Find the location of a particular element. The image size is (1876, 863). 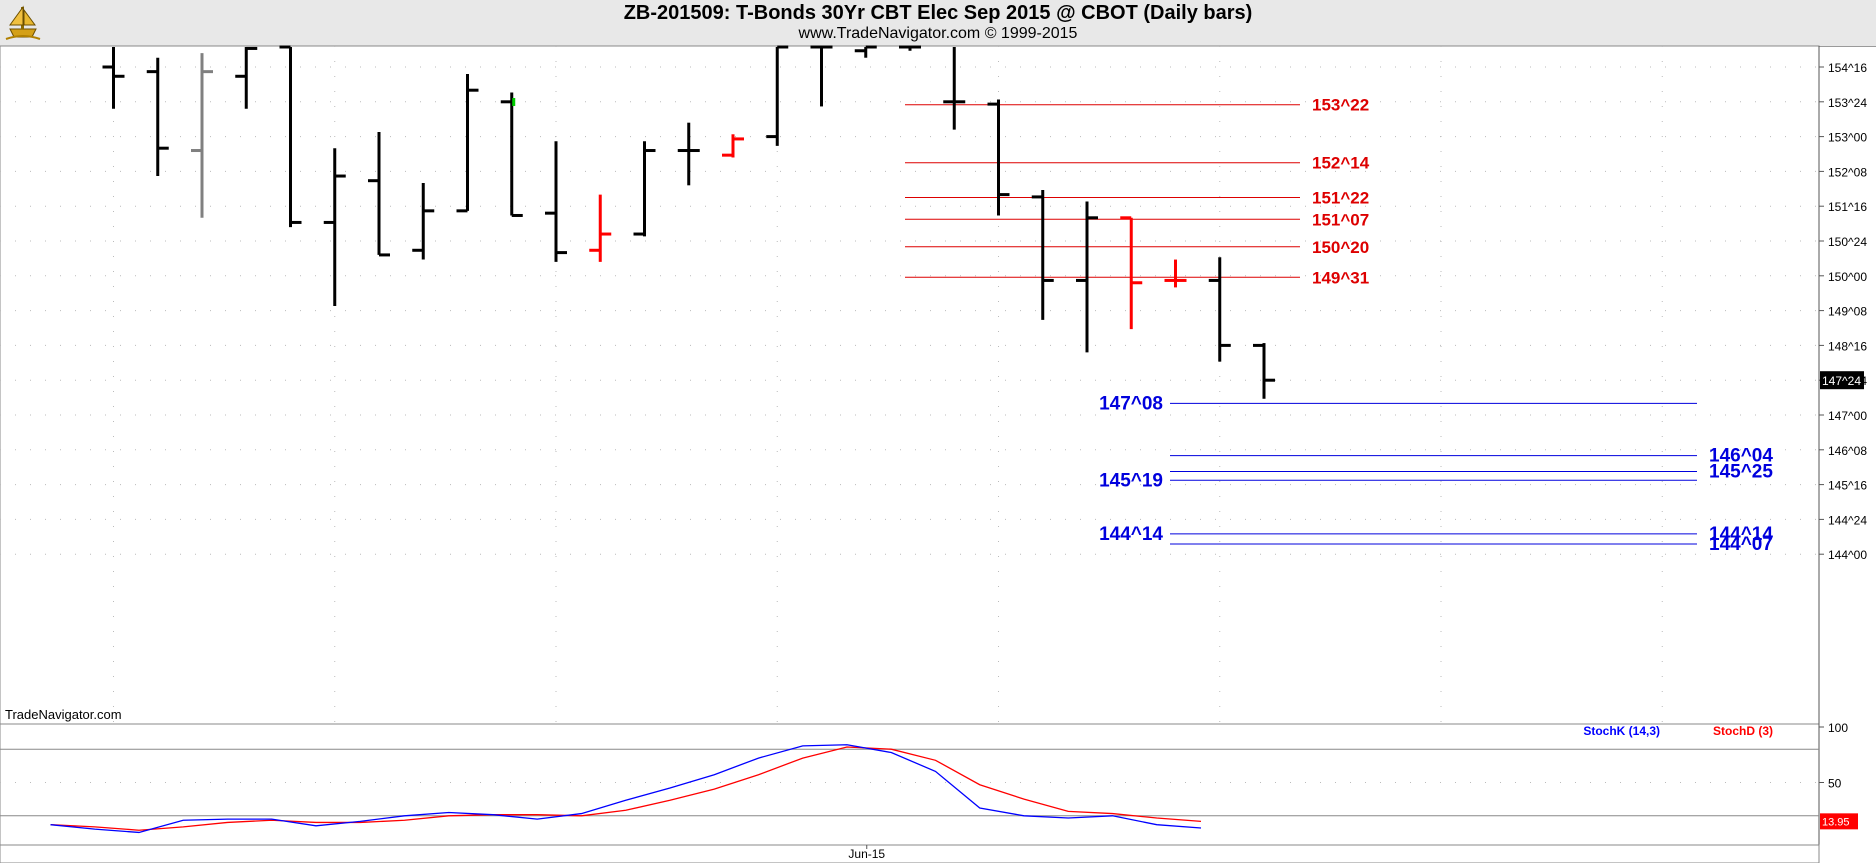

support-label: 145^19 is located at coordinates (1131, 480).